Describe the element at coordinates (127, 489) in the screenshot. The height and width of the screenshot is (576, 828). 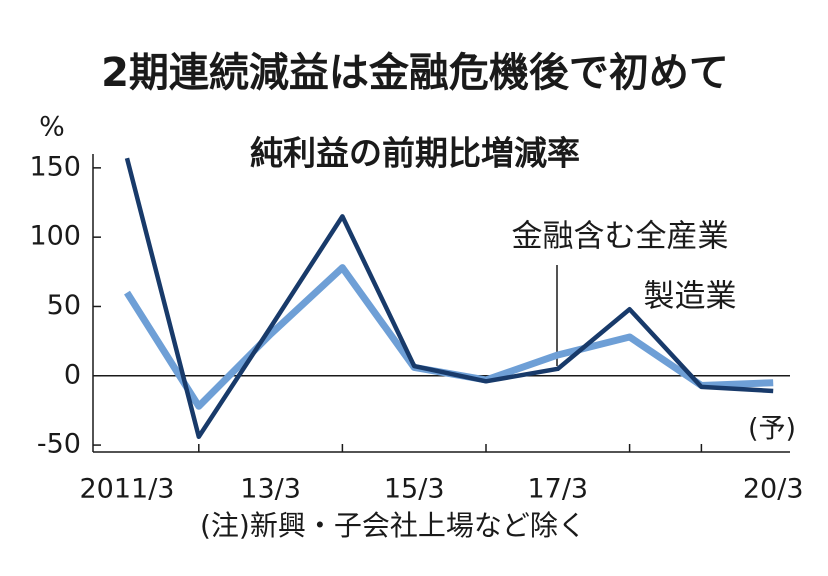
I see `x-tick-label: 2011/3` at that location.